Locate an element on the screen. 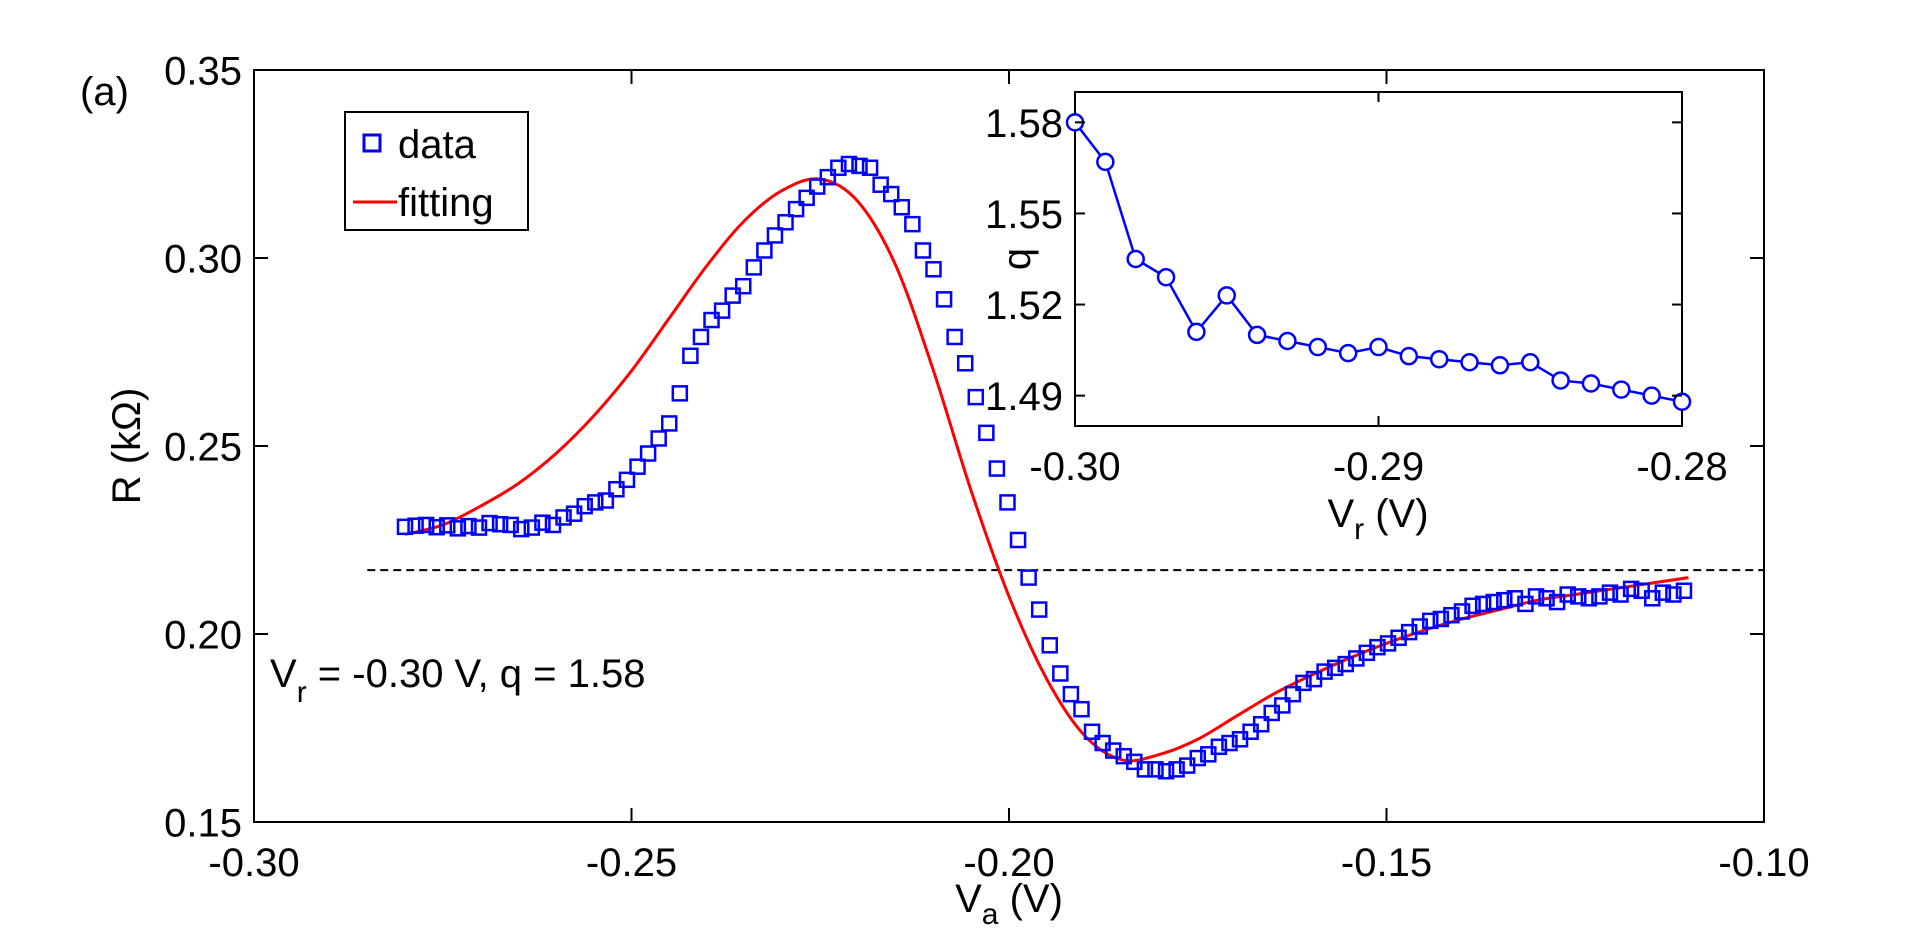  inset-x-tick-label: -0.28 is located at coordinates (1681, 467).